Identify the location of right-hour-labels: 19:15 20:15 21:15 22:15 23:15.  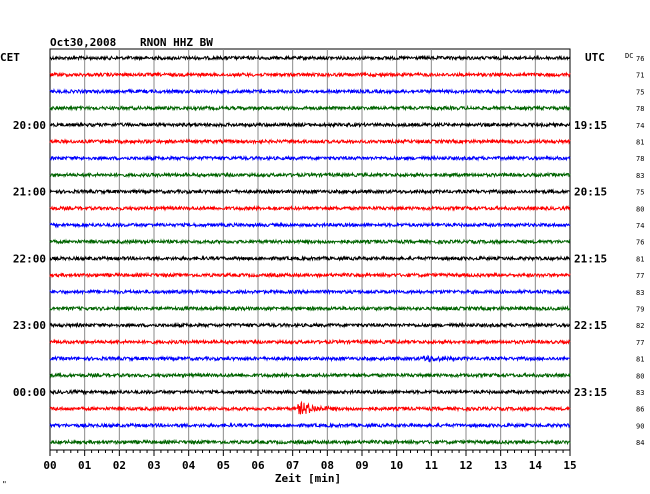
(590, 259).